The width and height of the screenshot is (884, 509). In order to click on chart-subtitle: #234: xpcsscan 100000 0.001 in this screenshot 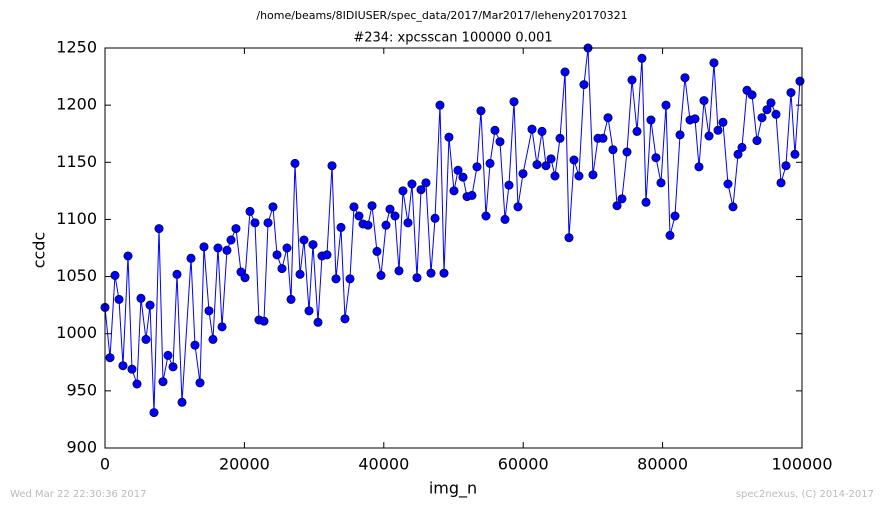, I will do `click(452, 38)`.